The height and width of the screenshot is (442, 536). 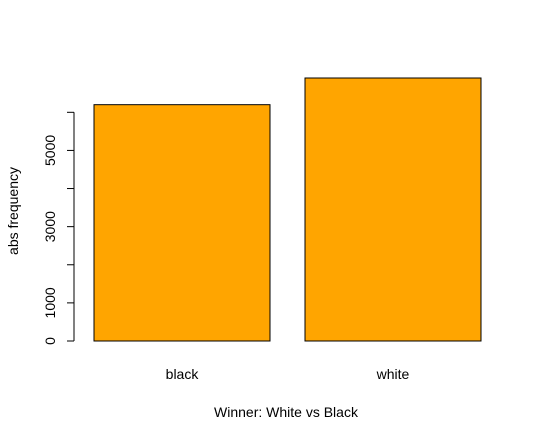 I want to click on y-tick-label-3000: 3000, so click(x=50, y=226).